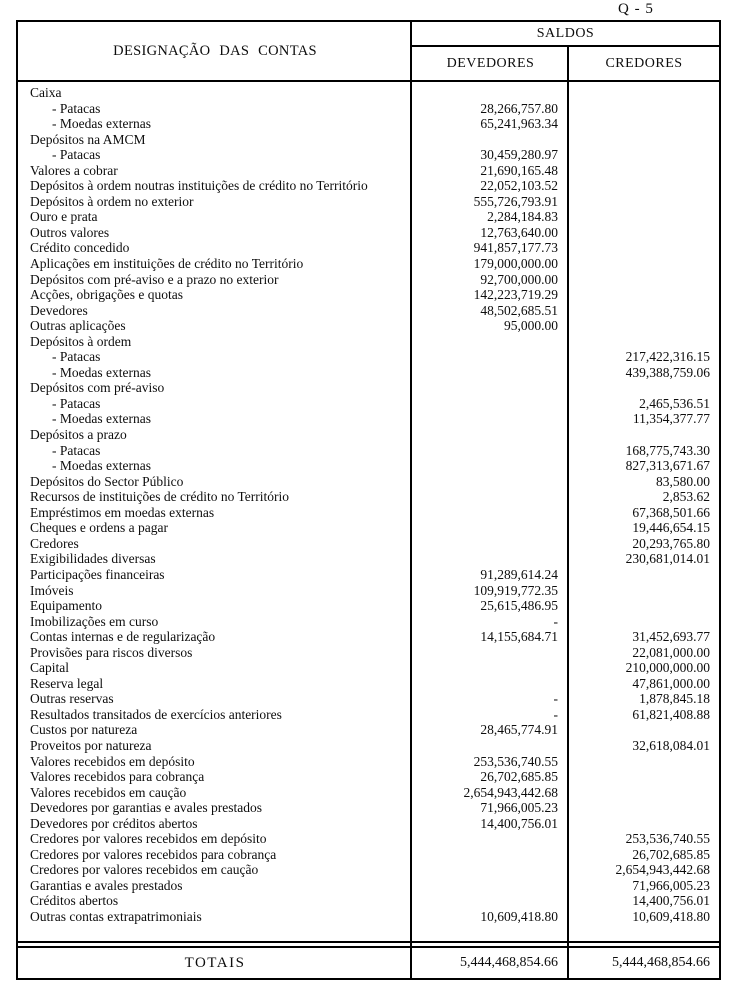 This screenshot has width=736, height=981. Describe the element at coordinates (81, 341) in the screenshot. I see `row-label: Depósitos à ordem` at that location.